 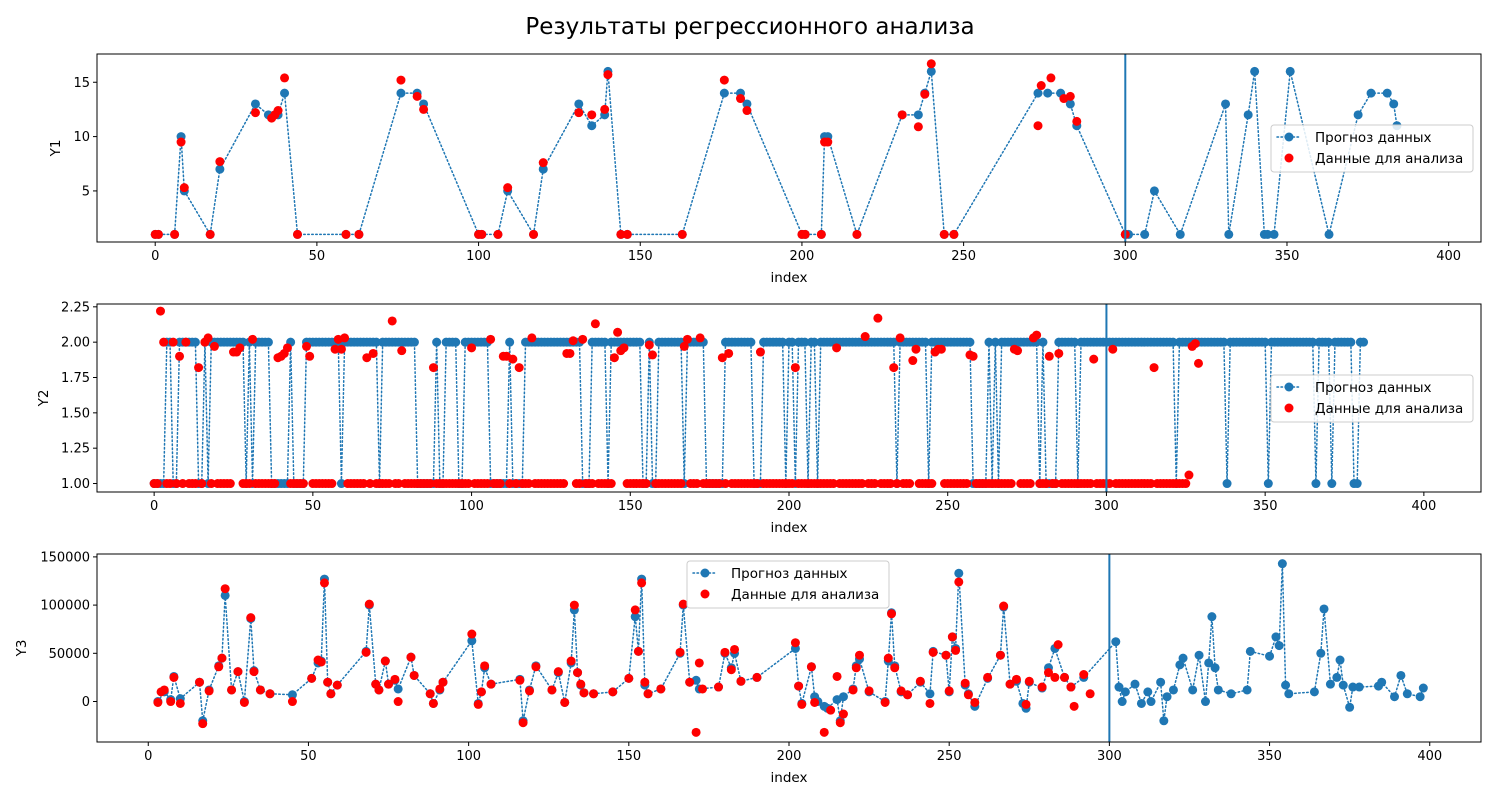 I want to click on y-axis-label: Y3, so click(x=22, y=649).